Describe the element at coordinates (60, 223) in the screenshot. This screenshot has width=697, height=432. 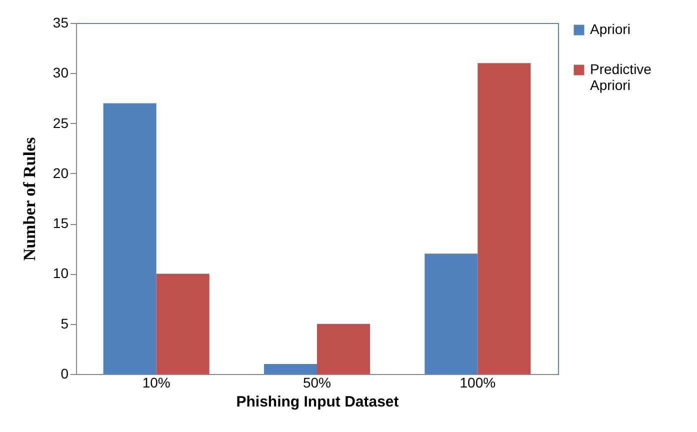
I see `y-tick-label: 15` at that location.